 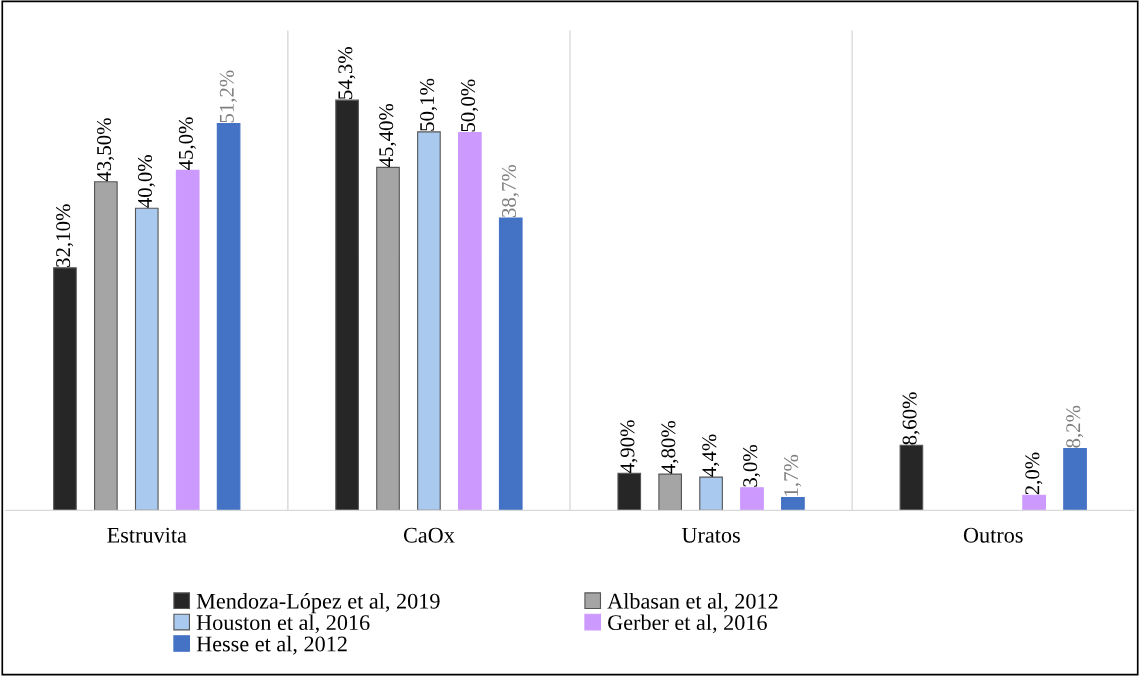 I want to click on x-tick-label: Estruvita, so click(x=147, y=535).